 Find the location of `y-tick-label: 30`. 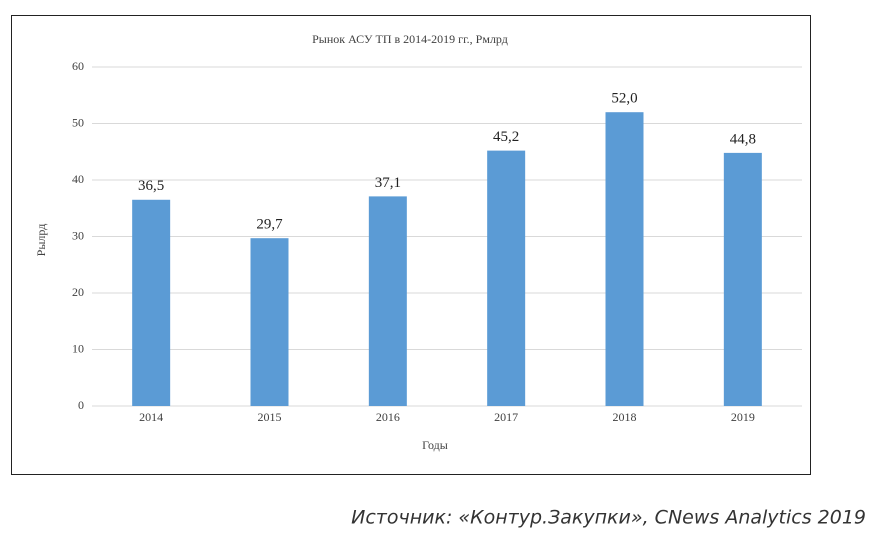

y-tick-label: 30 is located at coordinates (78, 235).